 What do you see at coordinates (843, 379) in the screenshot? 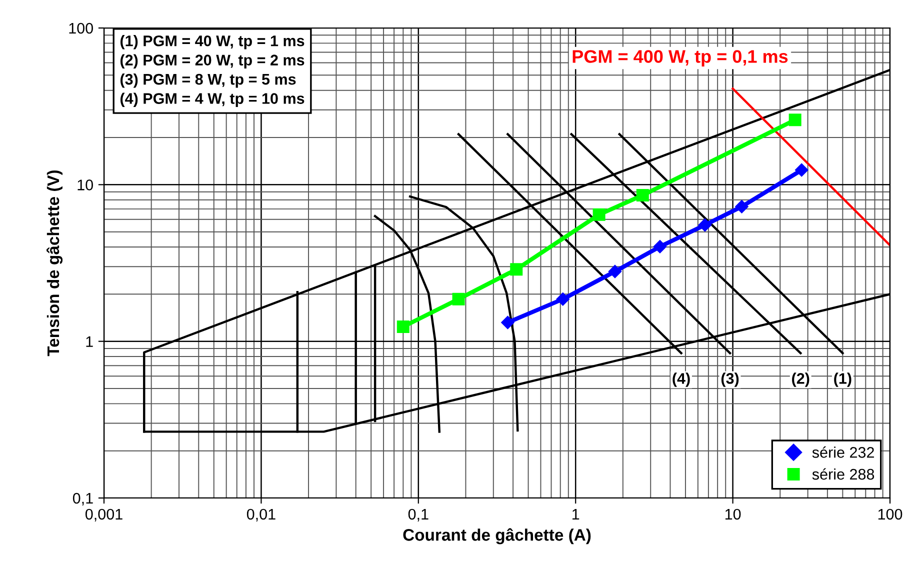
I see `annotation: (1)` at bounding box center [843, 379].